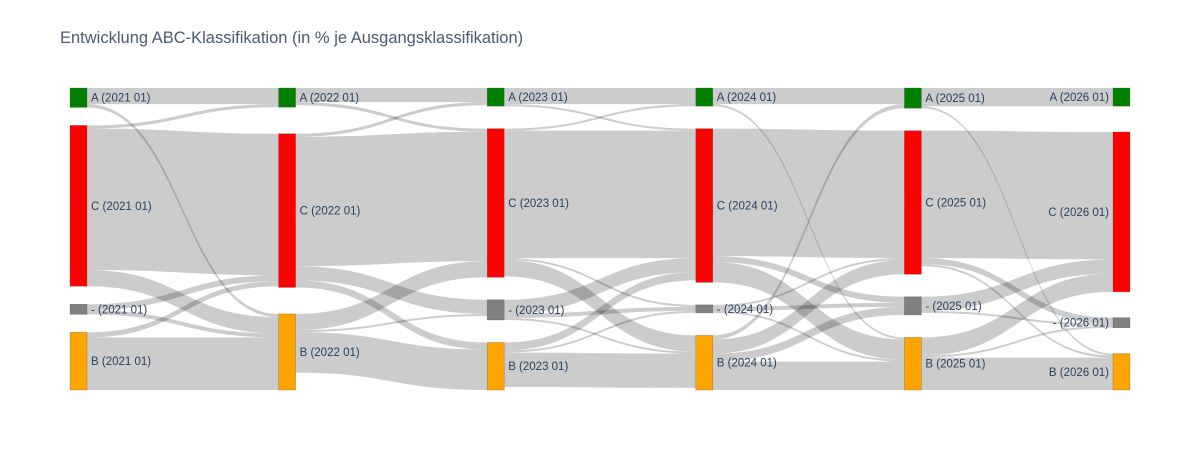  Describe the element at coordinates (600, 370) in the screenshot. I see `link-B-2023-to-B-2024` at that location.